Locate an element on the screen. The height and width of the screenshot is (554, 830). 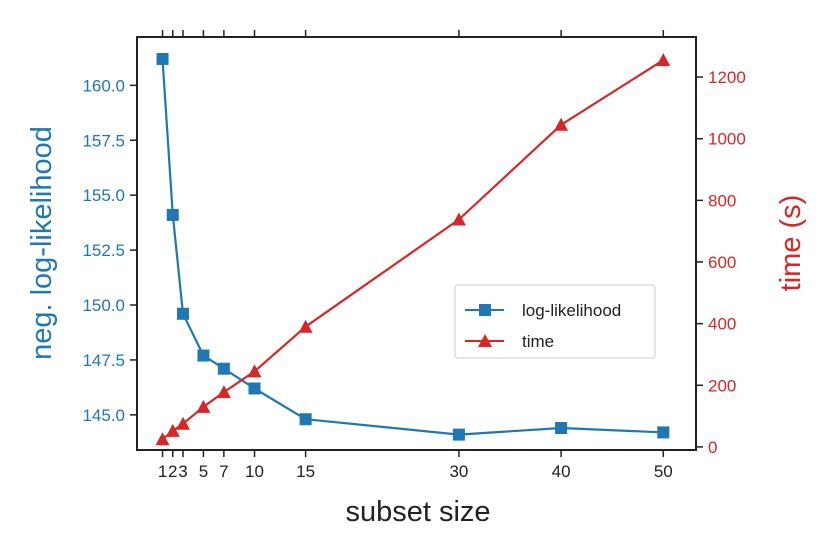
left-y-axis: 145.0 147.5 150.0 152.5 155.0 157.5 160.0 is located at coordinates (109, 250).